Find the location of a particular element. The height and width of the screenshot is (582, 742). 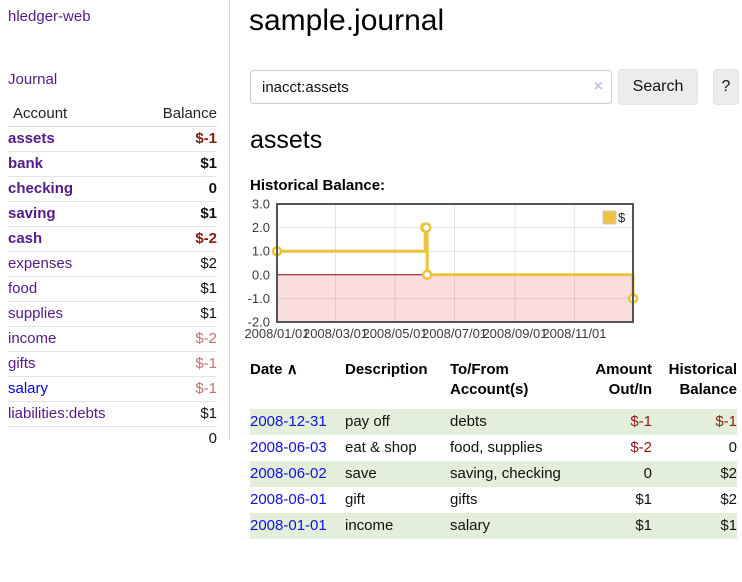

register-header-date: Date ∧ is located at coordinates (274, 369).